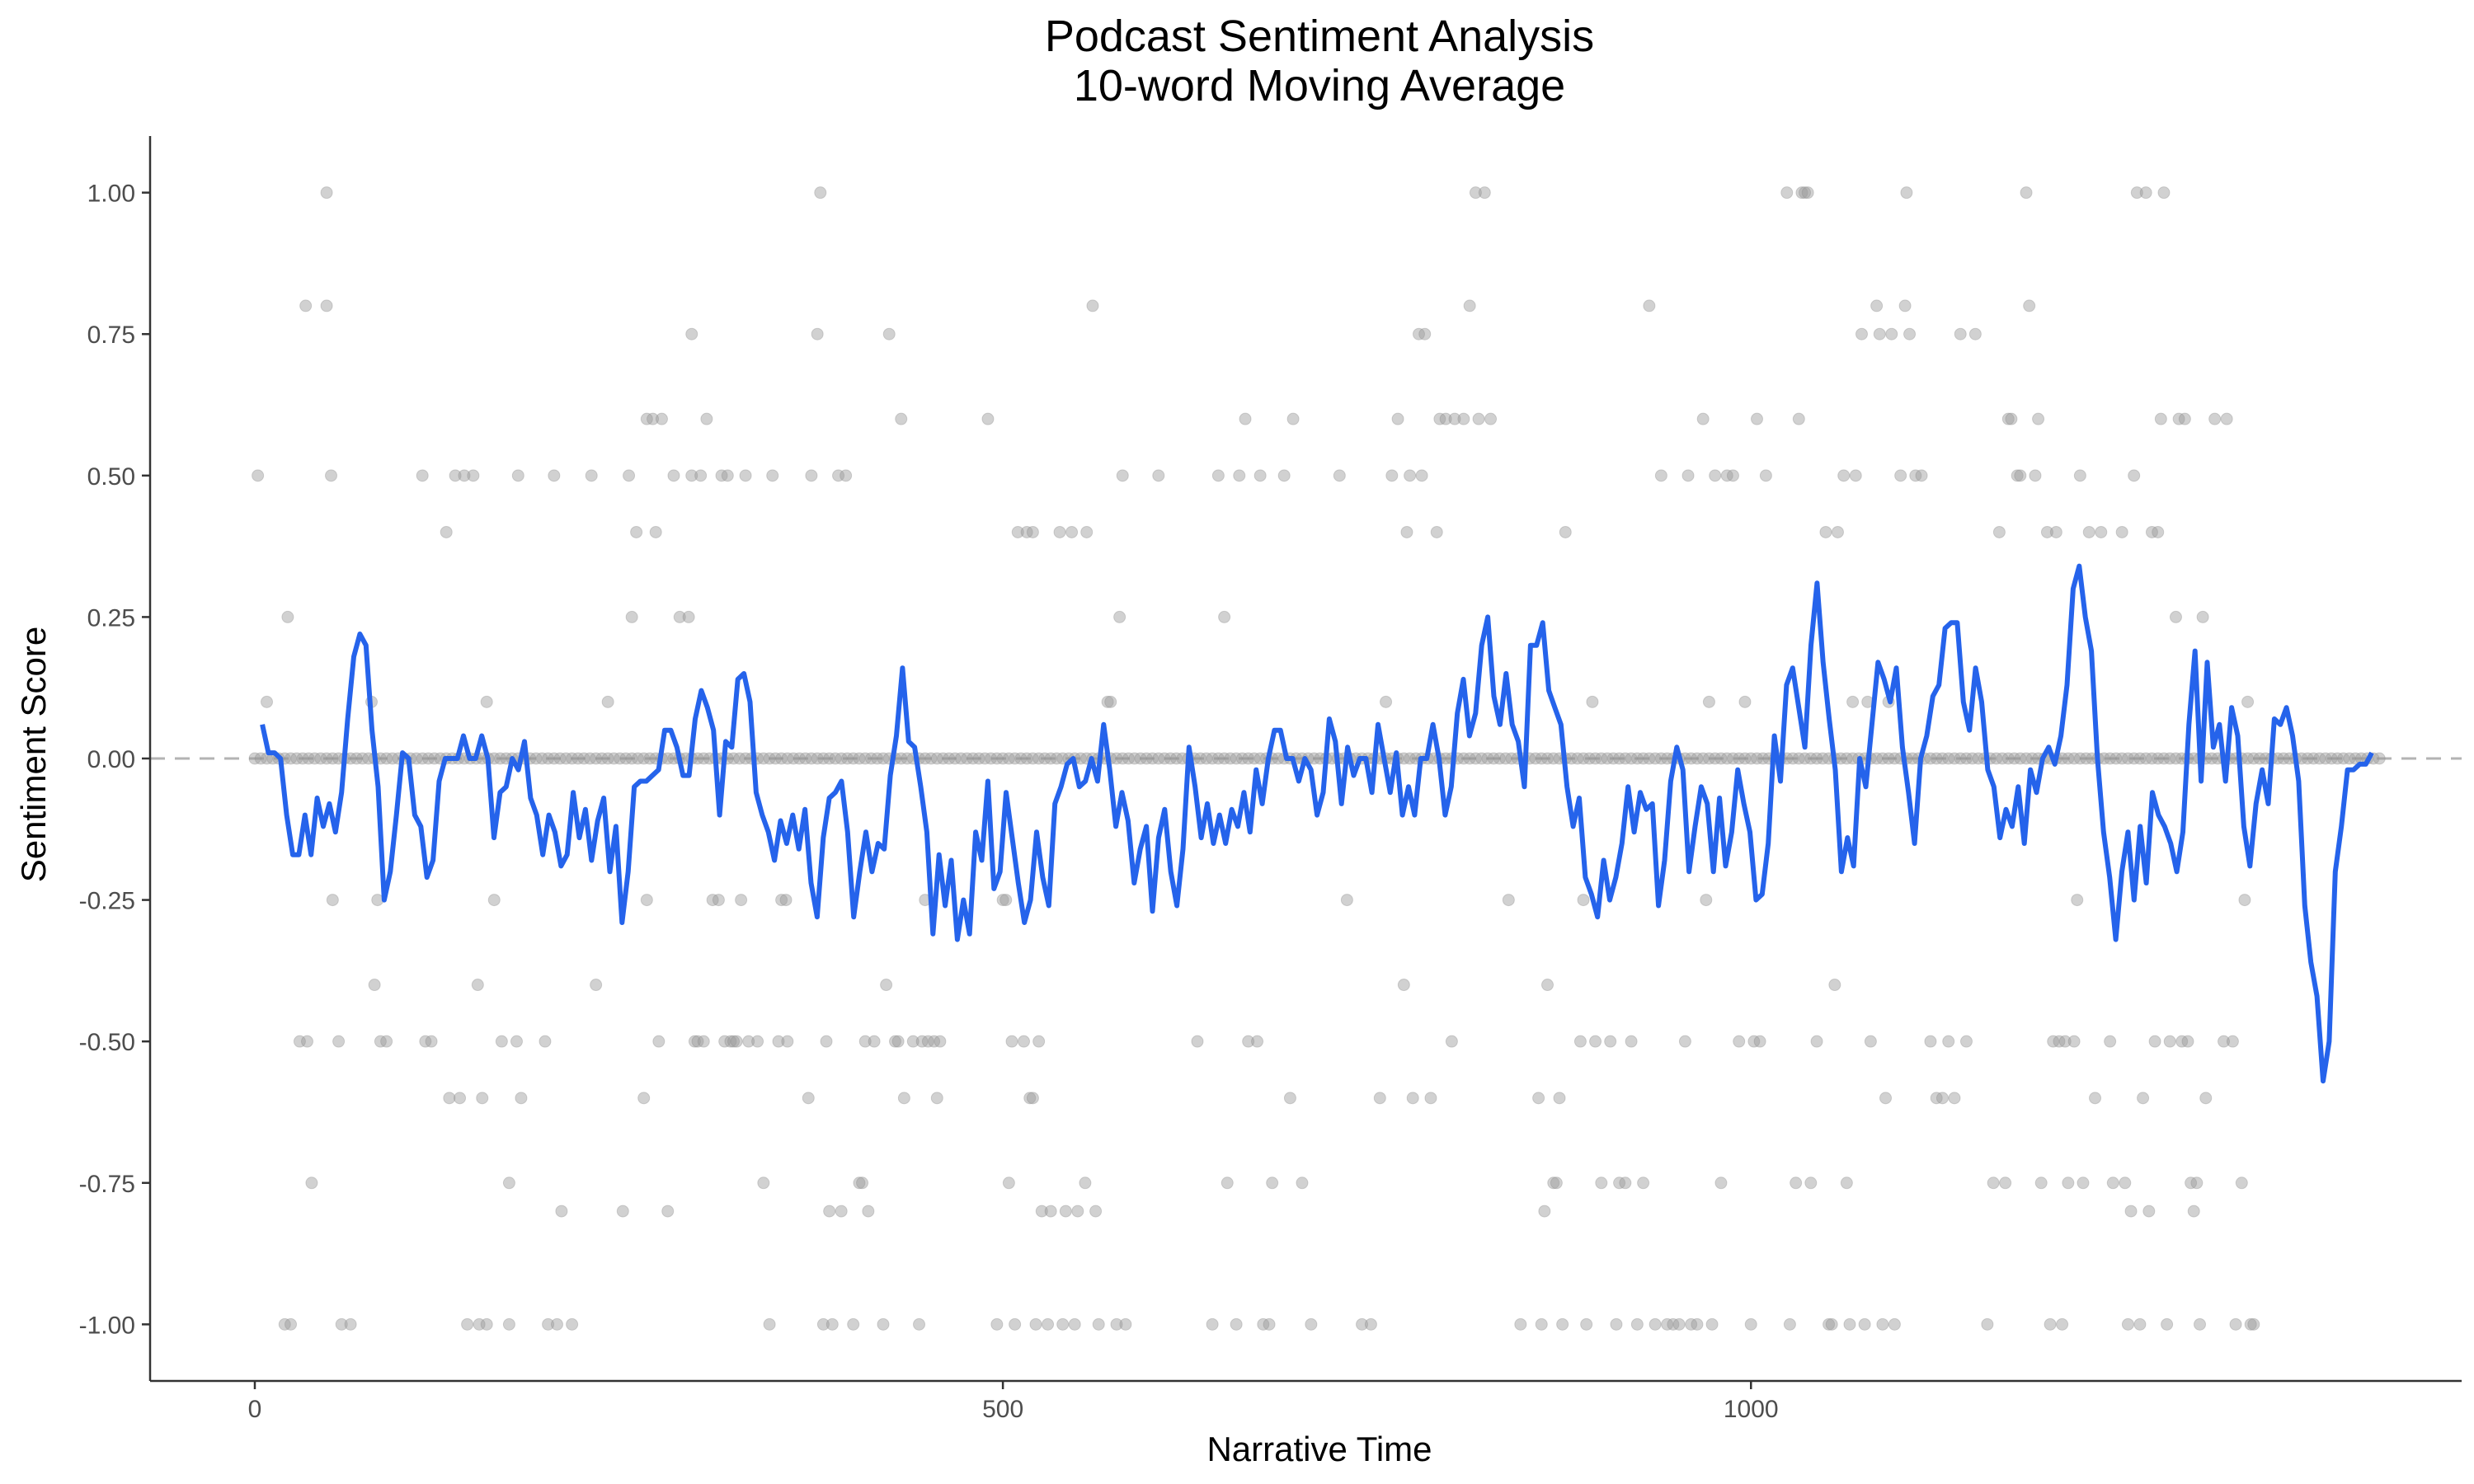 The height and width of the screenshot is (1484, 2474). What do you see at coordinates (111, 759) in the screenshot?
I see `y-tick-label: 0.00` at bounding box center [111, 759].